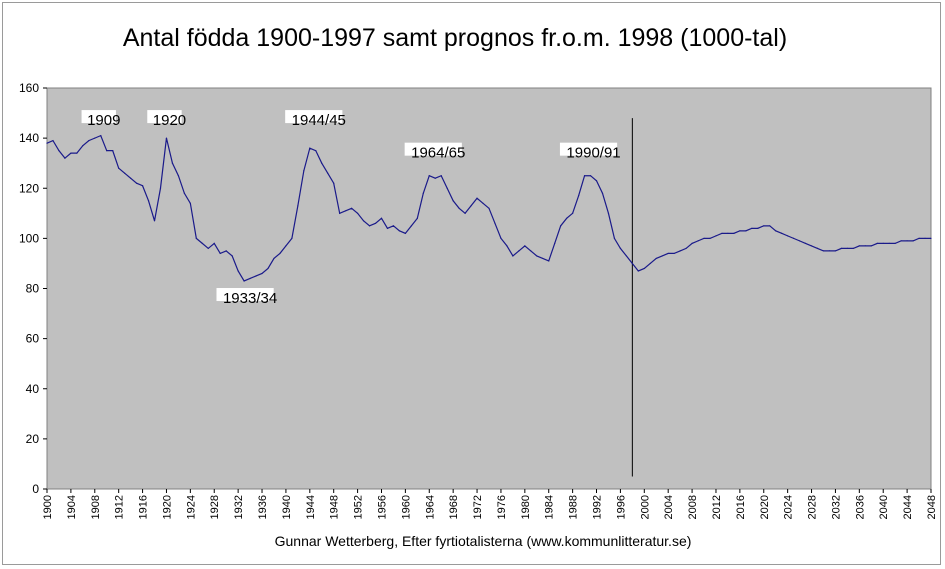 The width and height of the screenshot is (945, 569). I want to click on x-tick-label: 1988, so click(574, 507).